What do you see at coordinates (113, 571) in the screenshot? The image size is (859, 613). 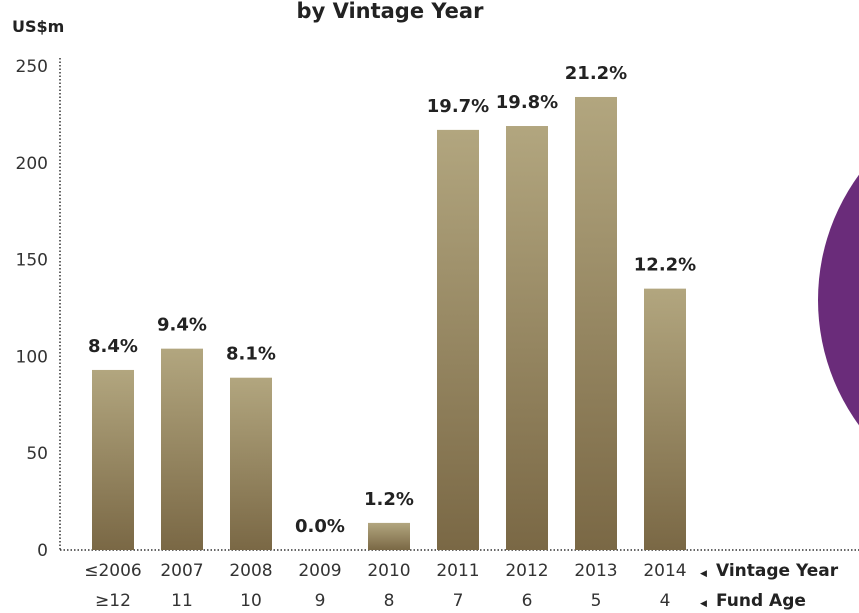 I see `x-tick-label: ≤2006` at bounding box center [113, 571].